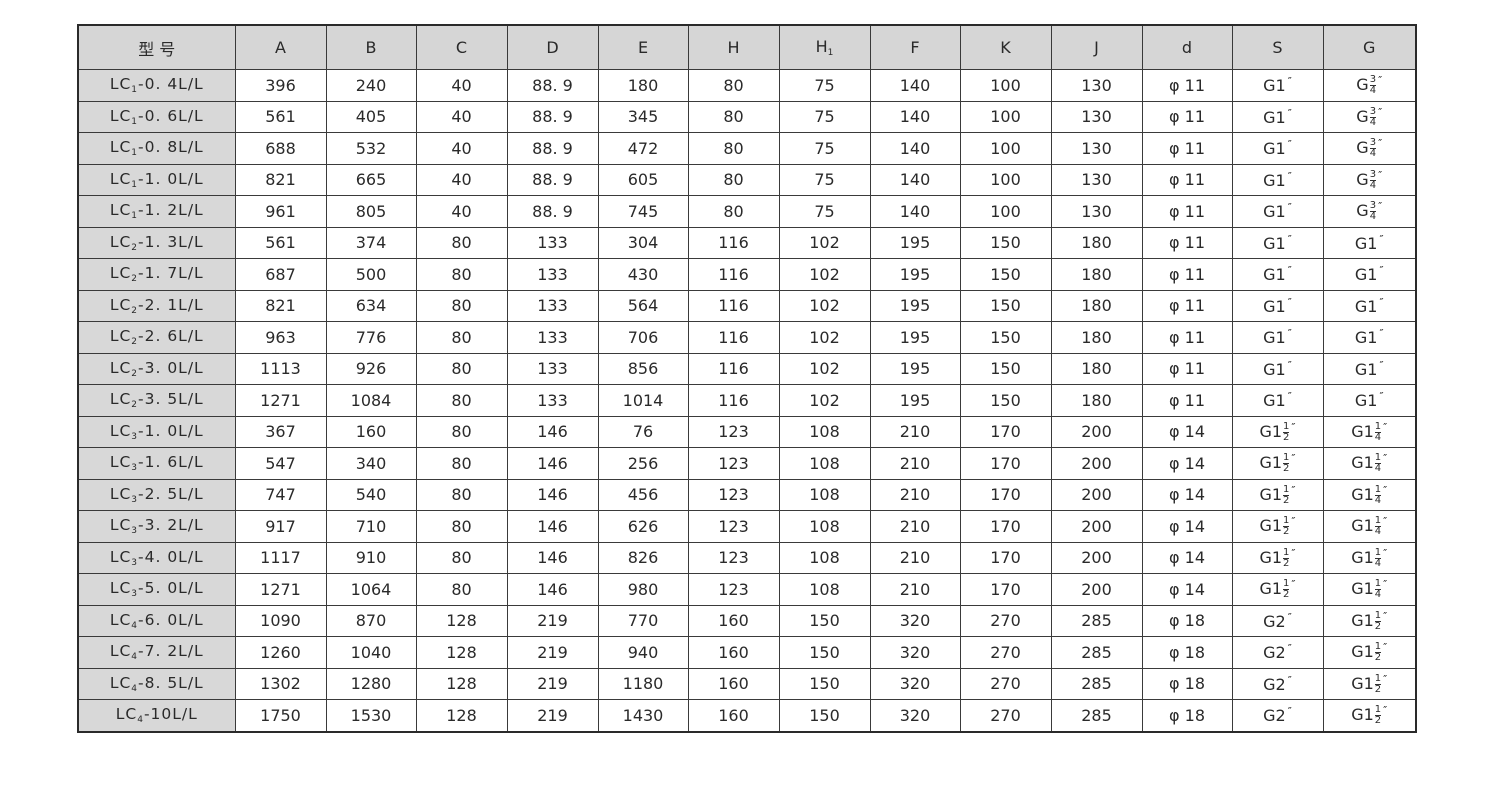 This screenshot has width=1488, height=808. Describe the element at coordinates (824, 368) in the screenshot. I see `value-cell: 102` at that location.